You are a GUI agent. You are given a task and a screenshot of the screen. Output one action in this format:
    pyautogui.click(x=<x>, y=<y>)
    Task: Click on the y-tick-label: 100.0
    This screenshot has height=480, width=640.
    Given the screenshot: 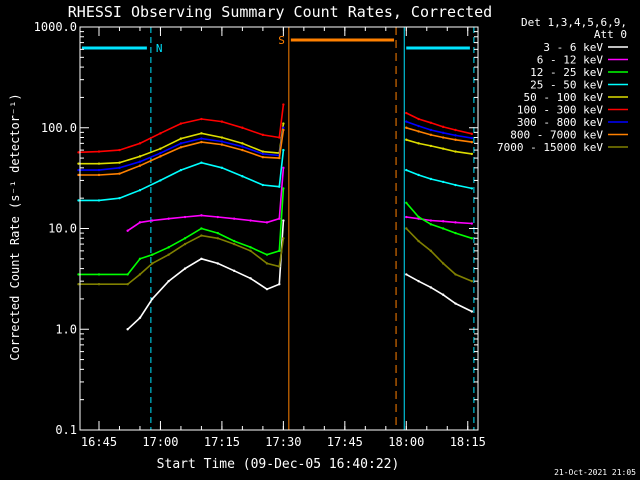 What is the action you would take?
    pyautogui.click(x=59, y=128)
    